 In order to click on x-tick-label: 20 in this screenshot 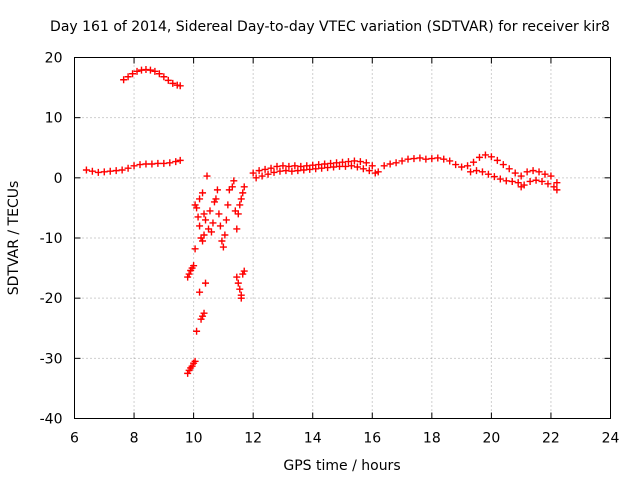, I will do `click(491, 439)`.